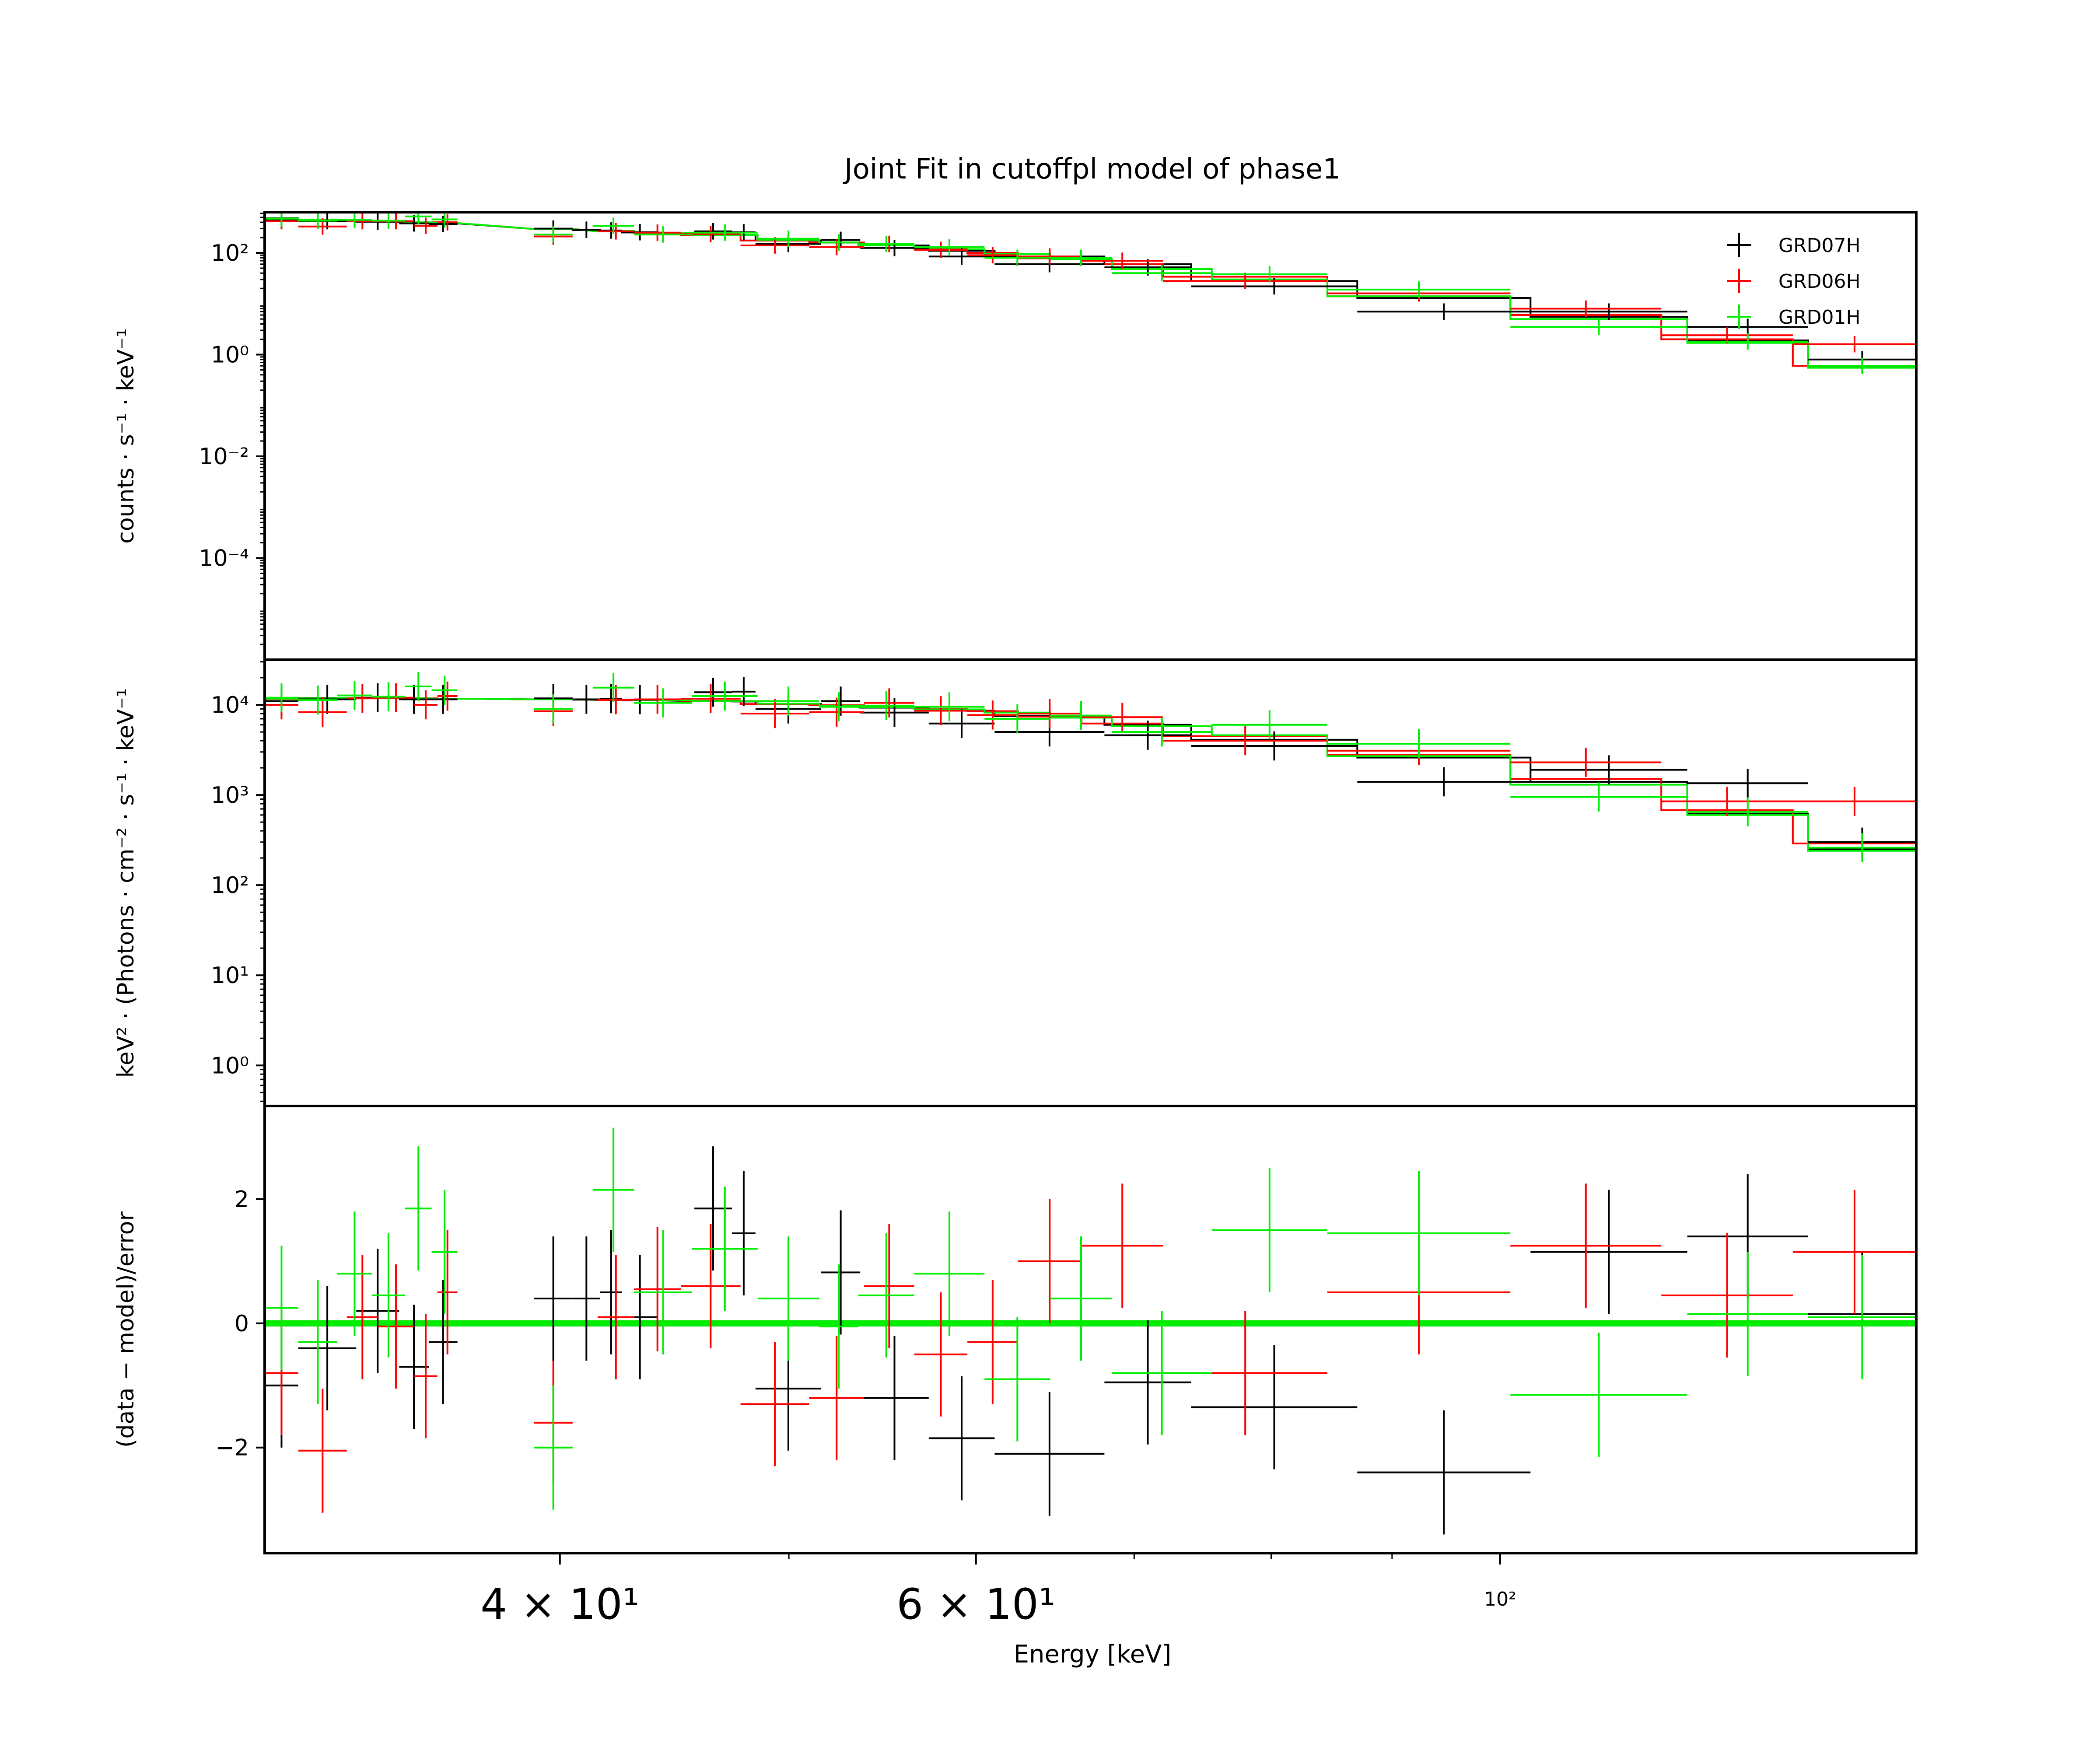 This screenshot has width=2100, height=1750. I want to click on x-tick-label: 6 × 10¹, so click(975, 1604).